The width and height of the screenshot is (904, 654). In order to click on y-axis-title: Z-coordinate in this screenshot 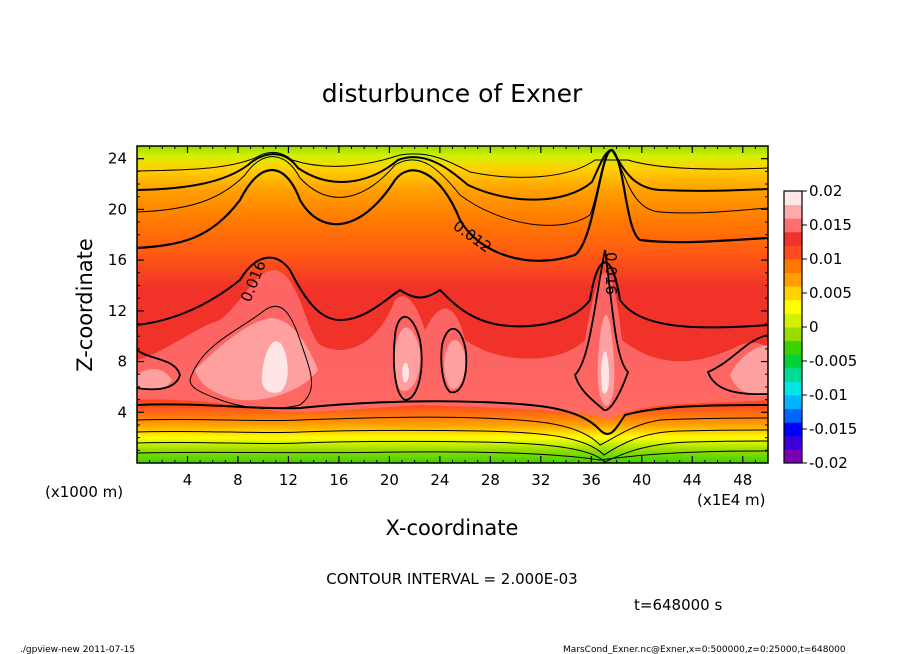, I will do `click(85, 305)`.